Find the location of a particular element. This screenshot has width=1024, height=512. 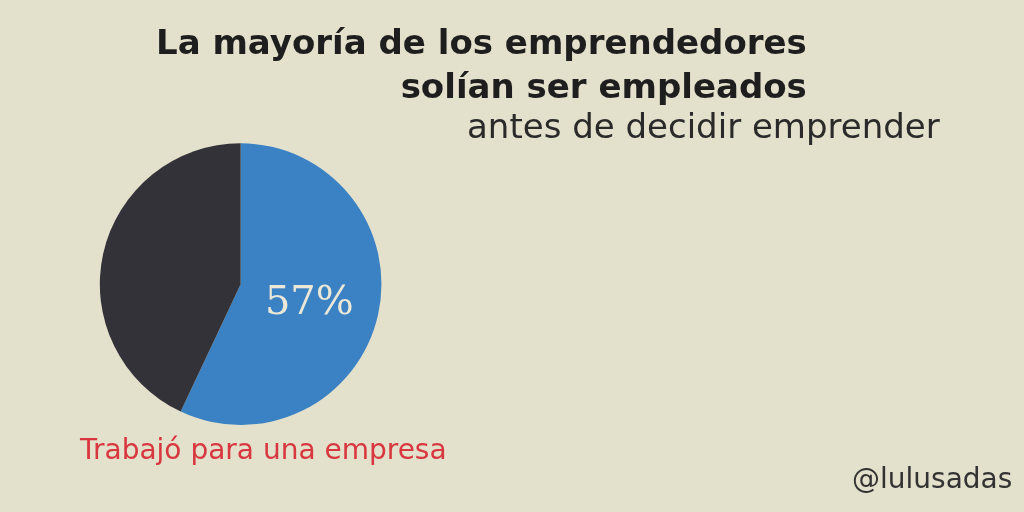

slice-label: Trabajó para una empresa is located at coordinates (263, 449).